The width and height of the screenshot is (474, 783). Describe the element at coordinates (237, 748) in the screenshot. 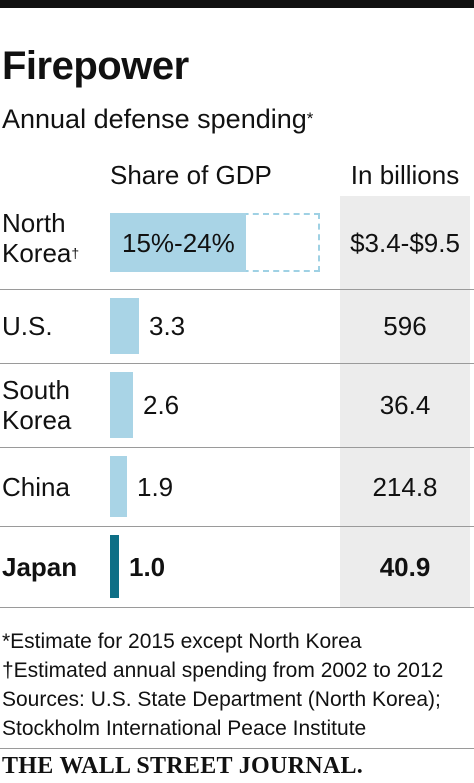

I see `footer-rule` at that location.